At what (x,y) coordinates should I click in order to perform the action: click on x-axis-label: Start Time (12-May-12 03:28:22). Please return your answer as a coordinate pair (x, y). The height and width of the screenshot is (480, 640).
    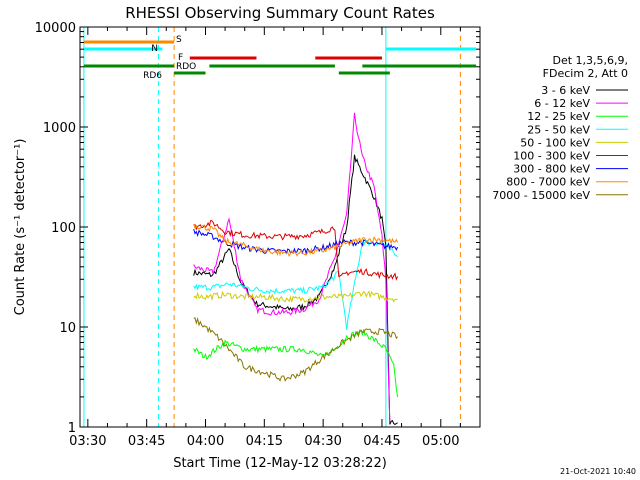
    Looking at the image, I should click on (280, 463).